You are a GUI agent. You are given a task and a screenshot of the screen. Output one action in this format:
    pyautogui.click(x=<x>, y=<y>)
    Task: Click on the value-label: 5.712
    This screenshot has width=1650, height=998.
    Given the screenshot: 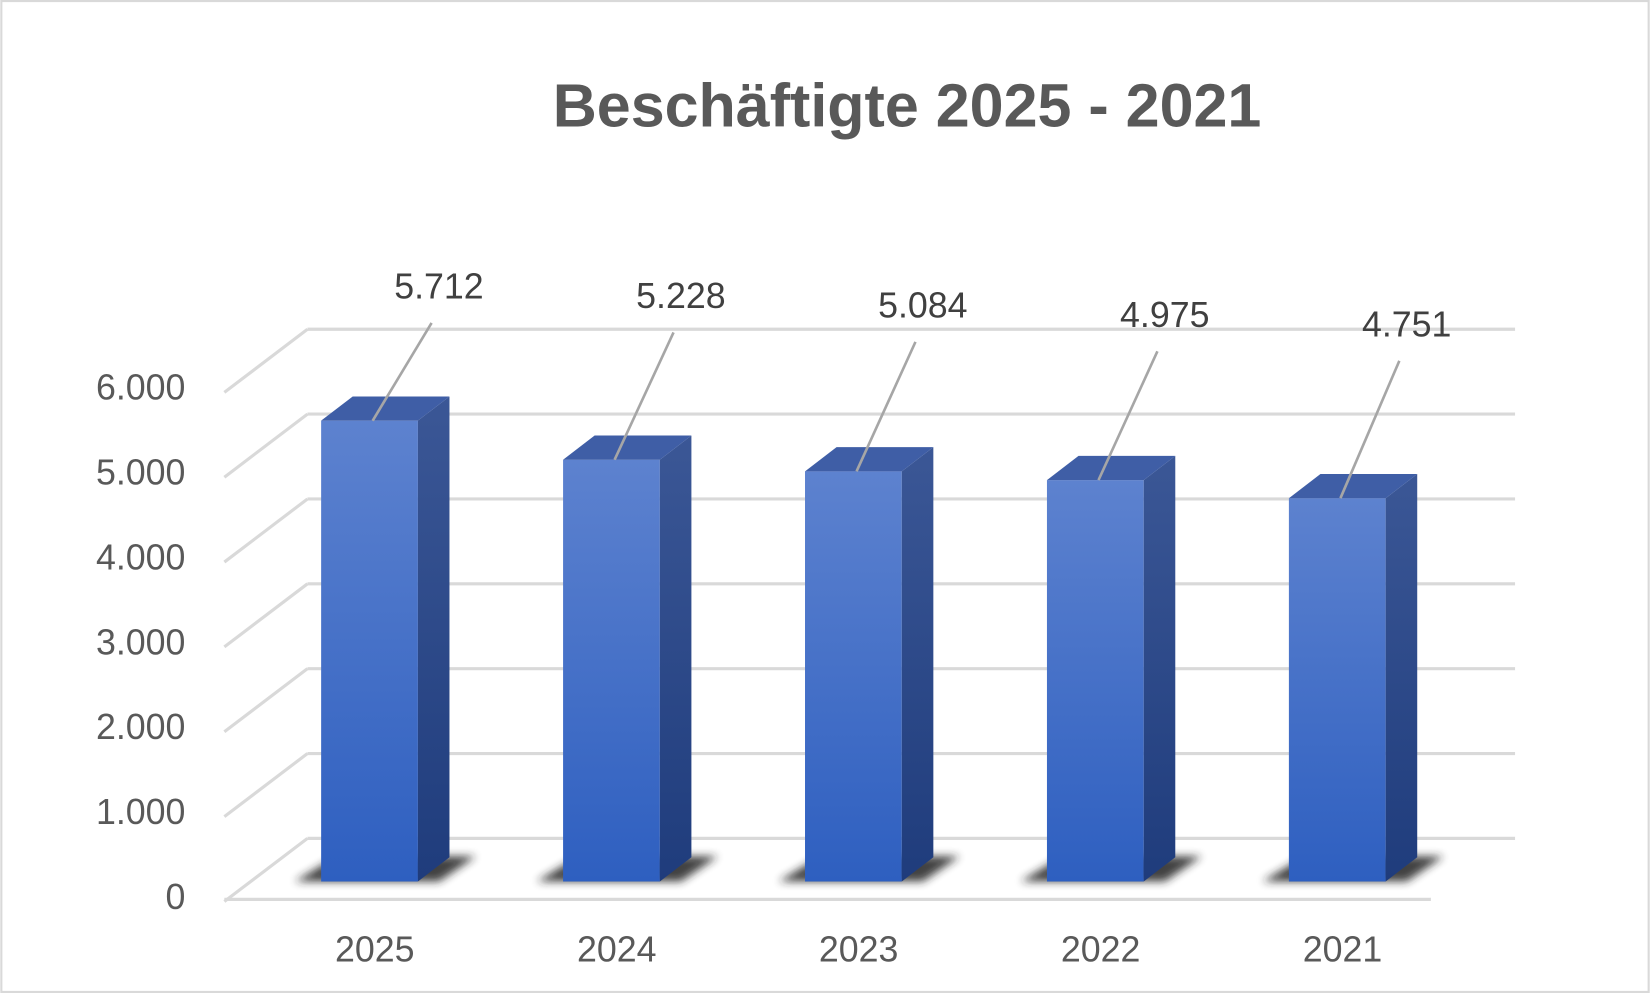 What is the action you would take?
    pyautogui.click(x=438, y=287)
    